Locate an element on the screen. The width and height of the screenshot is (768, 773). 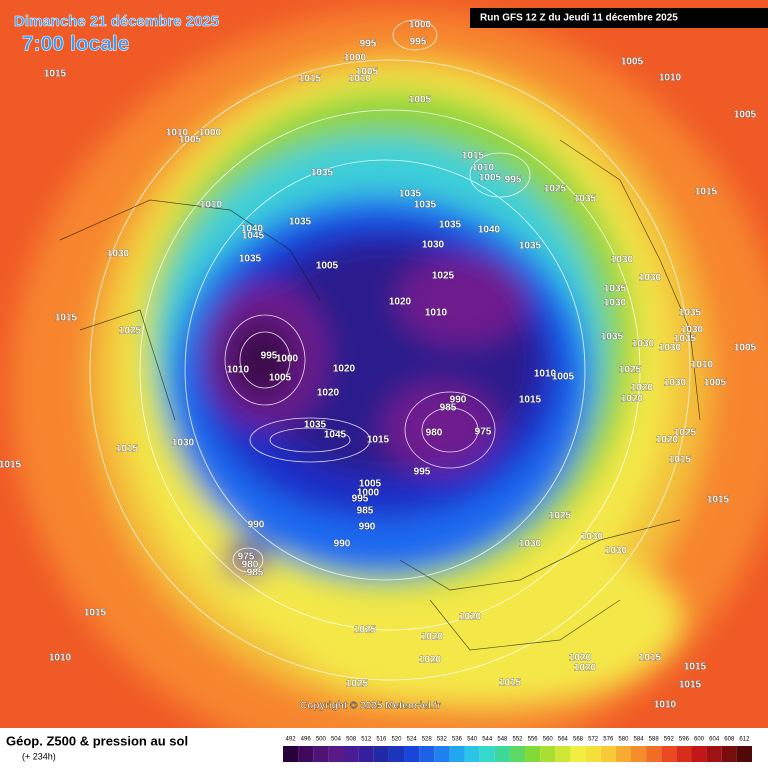
date: Dimanche 21 décembre 2025 is located at coordinates (116, 21).